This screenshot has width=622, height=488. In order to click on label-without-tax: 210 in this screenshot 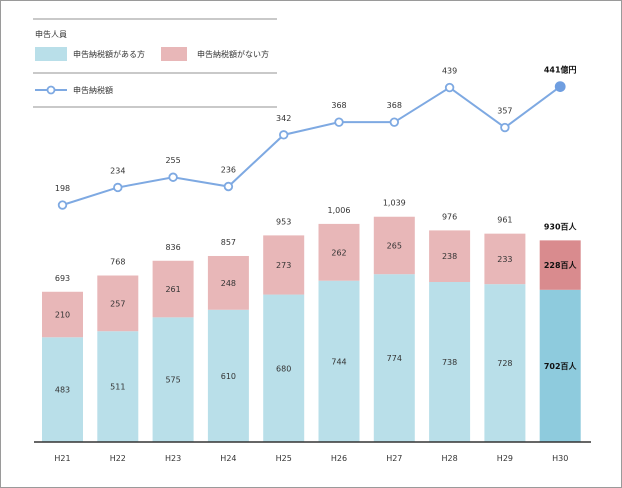, I will do `click(62, 315)`.